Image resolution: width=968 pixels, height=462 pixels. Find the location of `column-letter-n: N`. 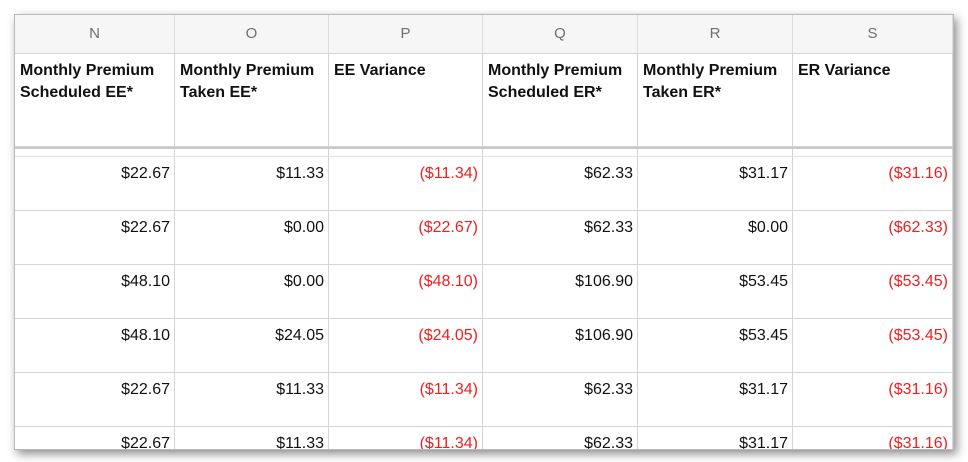

column-letter-n: N is located at coordinates (95, 34).